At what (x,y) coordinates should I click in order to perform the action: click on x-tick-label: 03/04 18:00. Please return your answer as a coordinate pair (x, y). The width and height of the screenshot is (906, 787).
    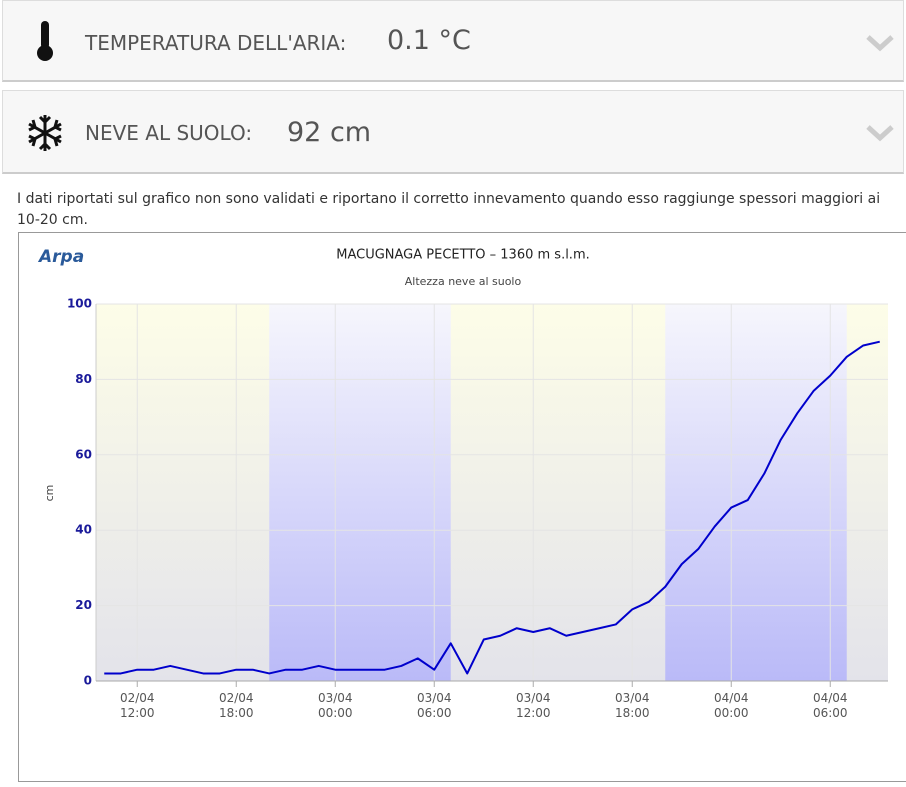
    Looking at the image, I should click on (632, 705).